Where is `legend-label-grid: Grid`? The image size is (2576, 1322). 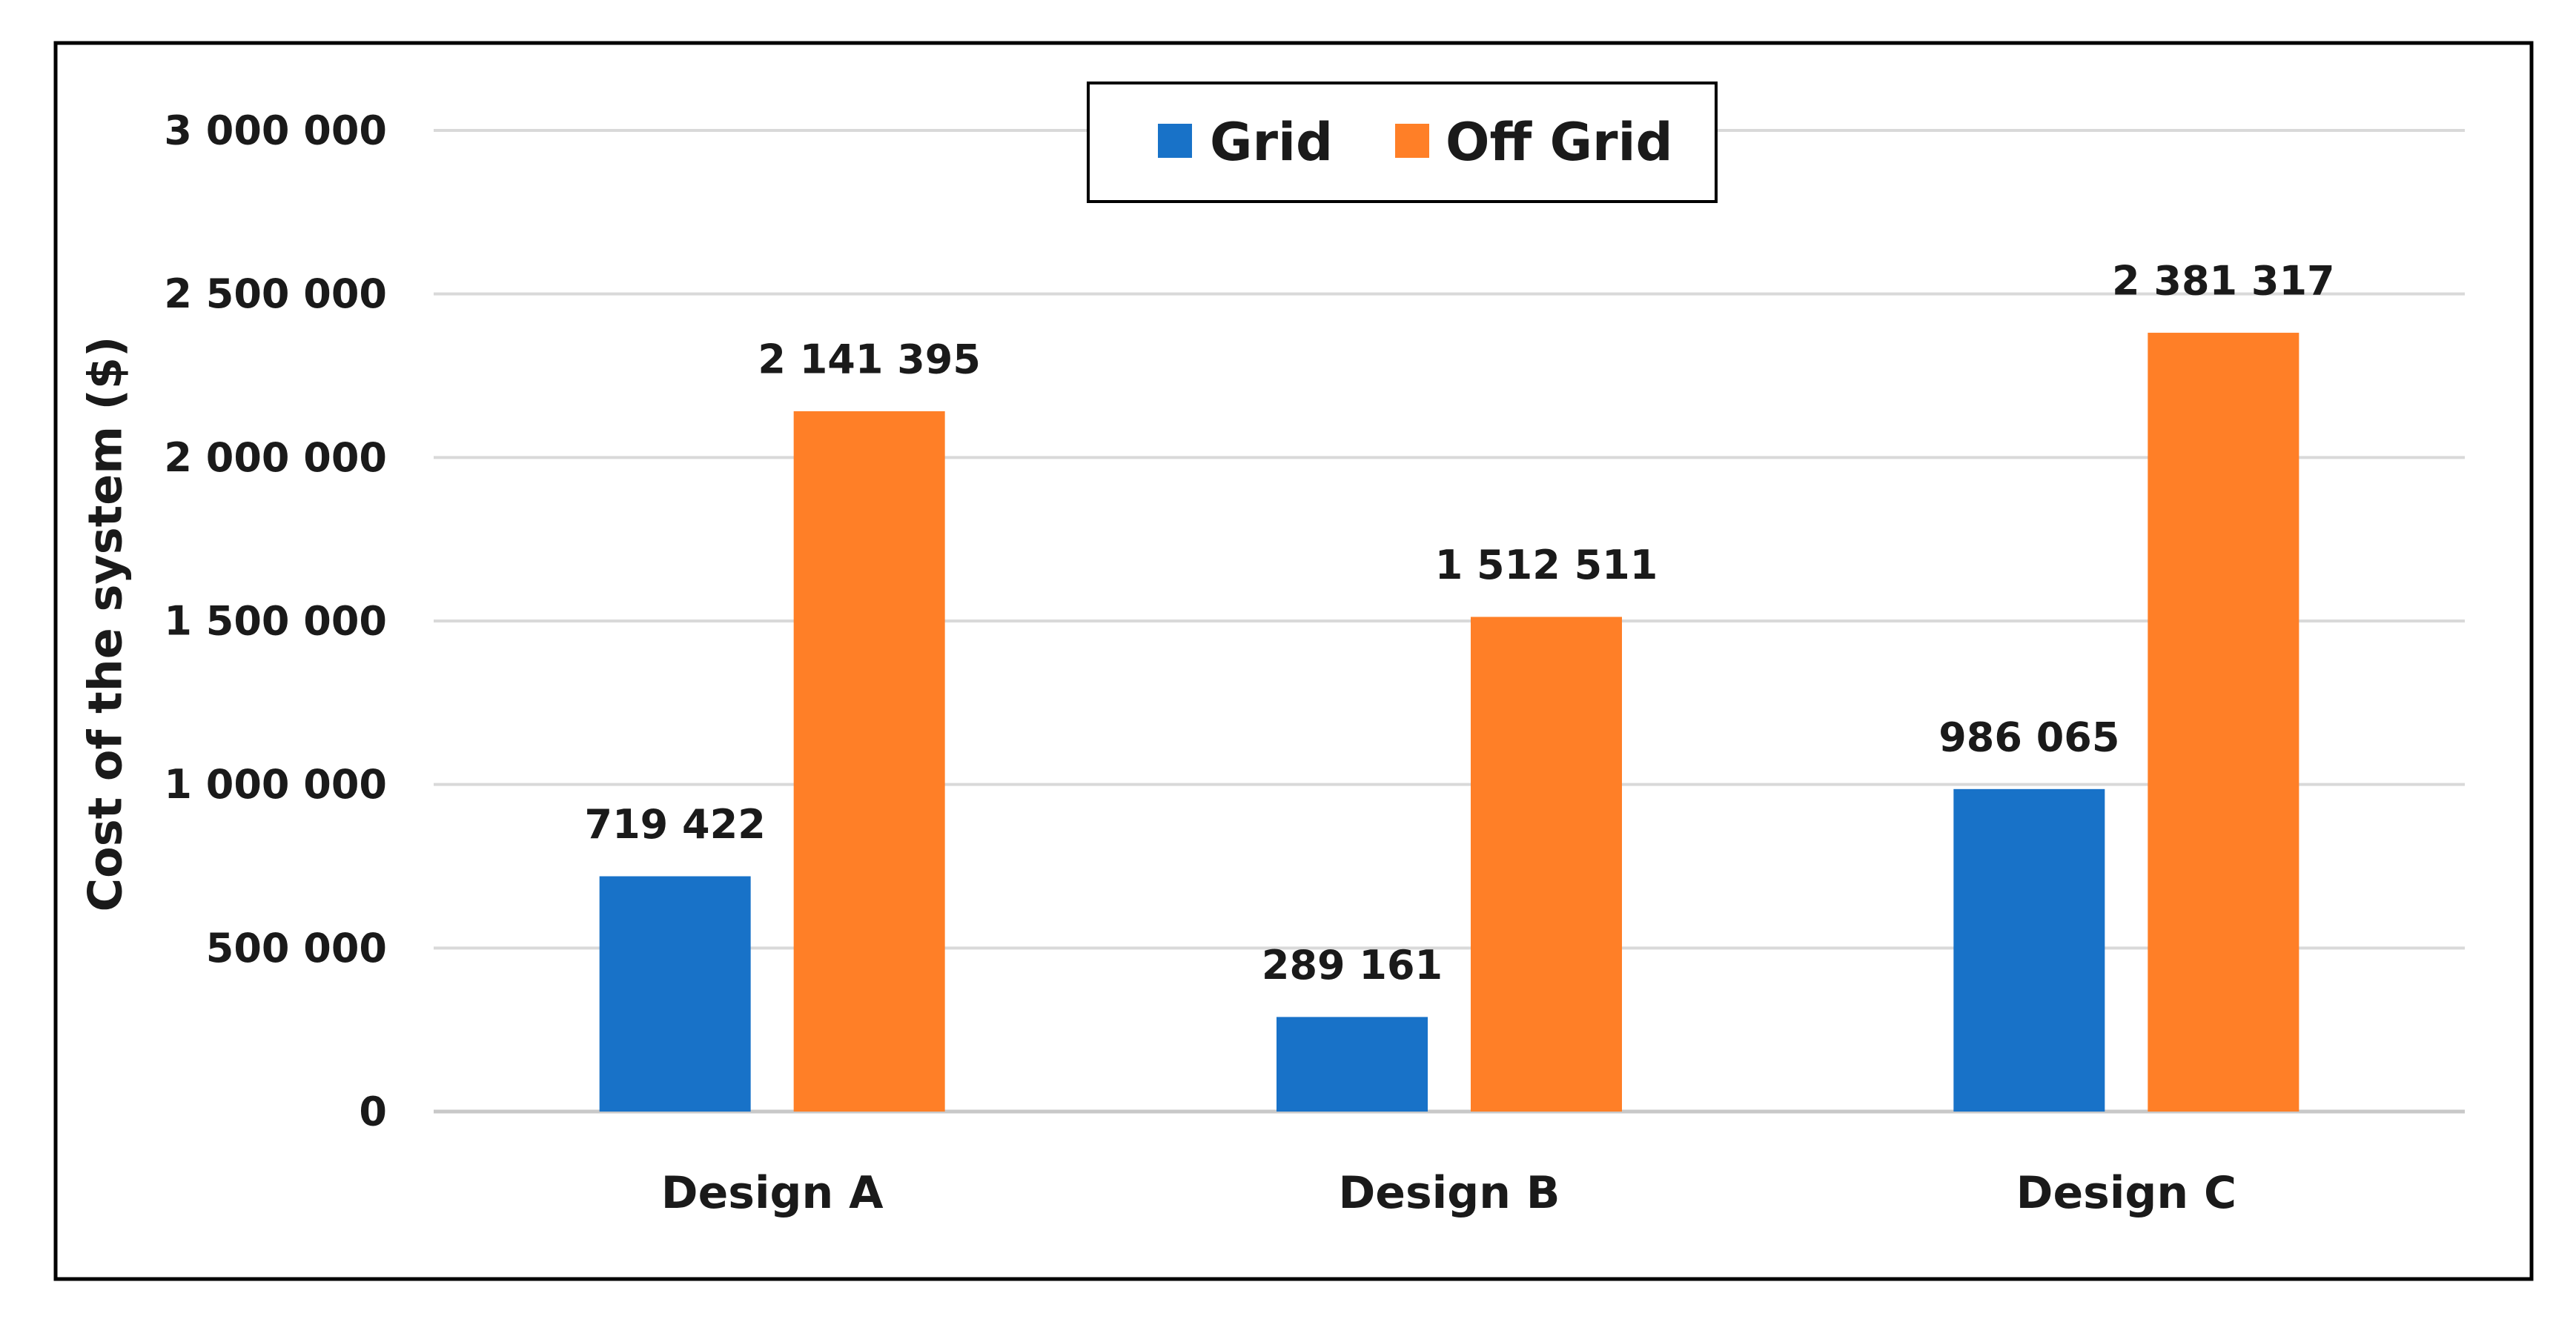 legend-label-grid: Grid is located at coordinates (1271, 142).